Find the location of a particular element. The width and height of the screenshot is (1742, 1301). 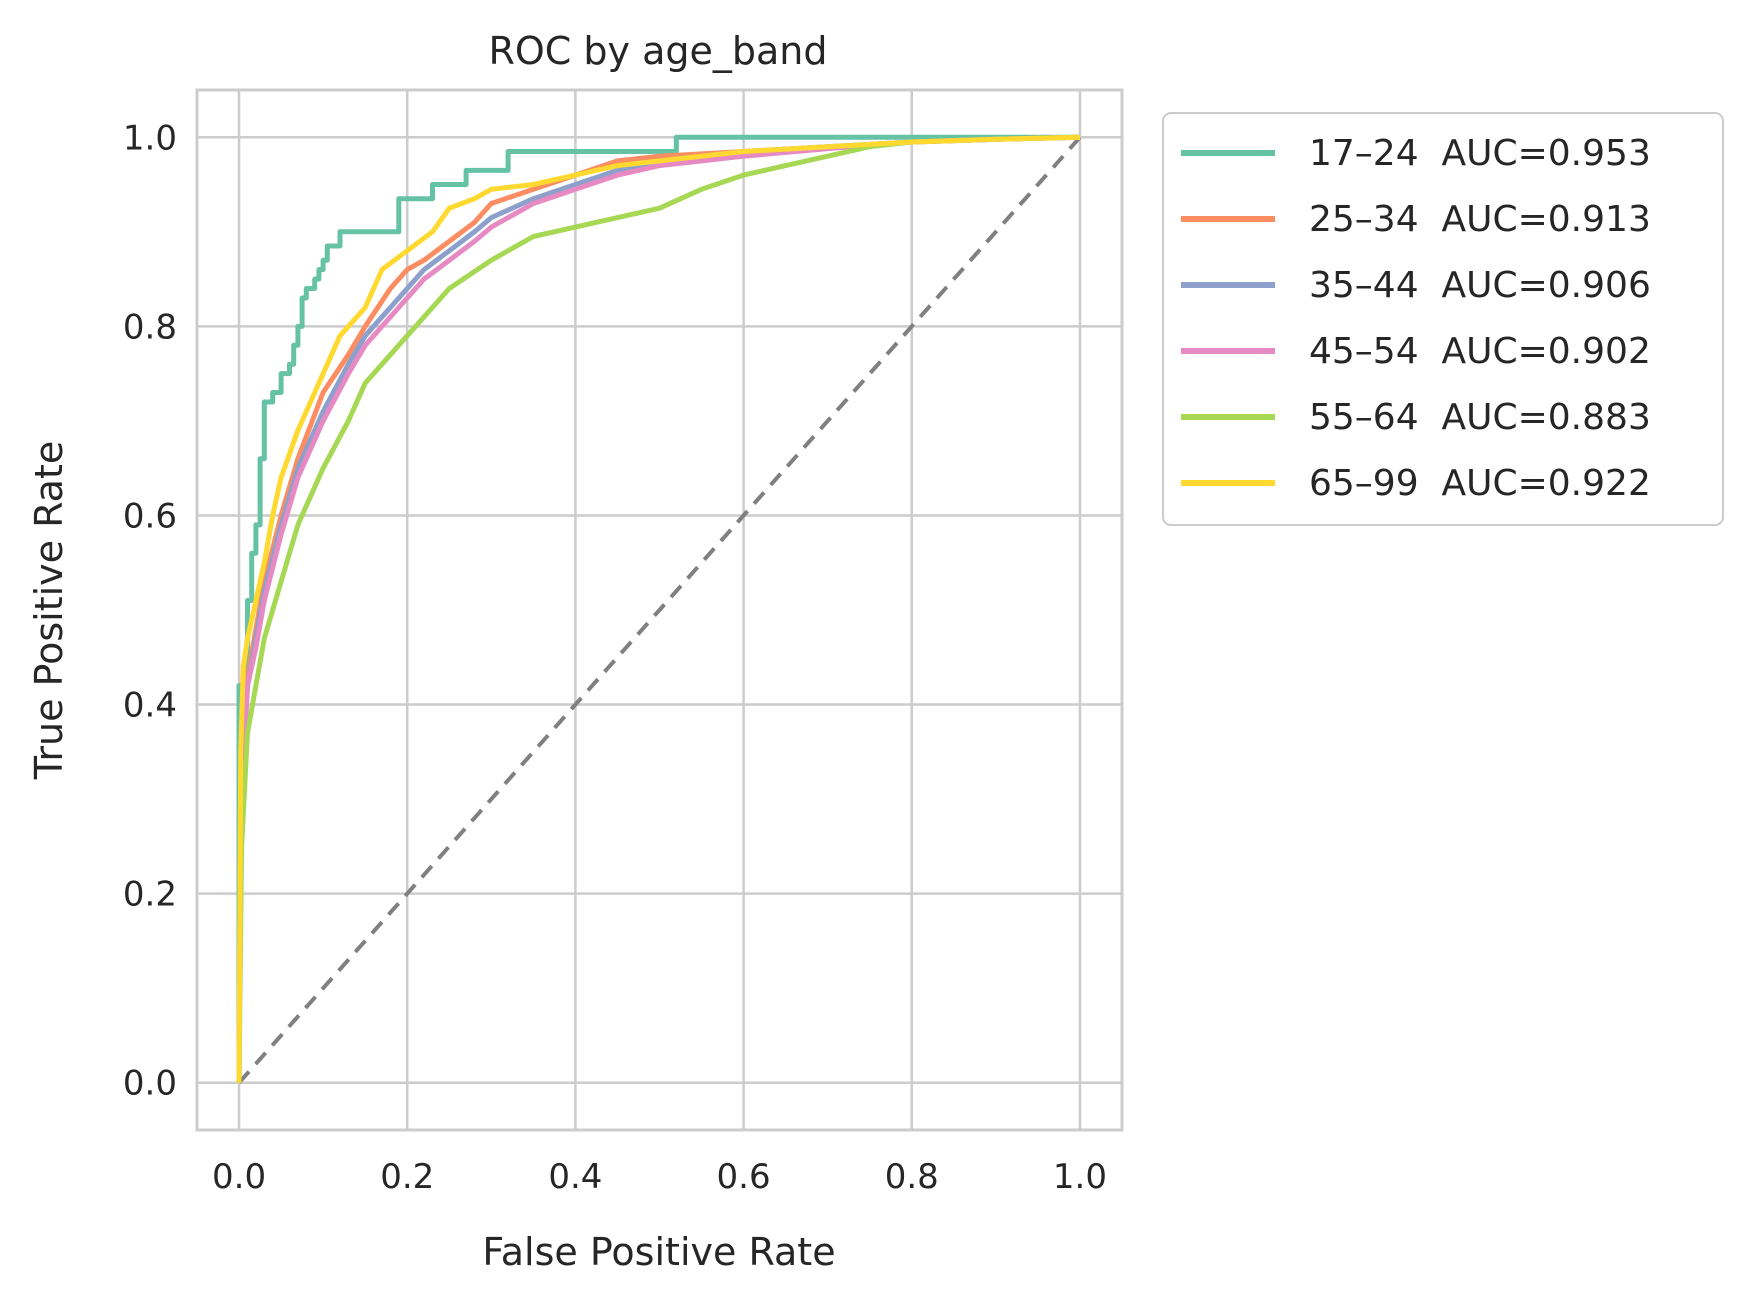

x-tick-label: 0.2 is located at coordinates (407, 1177).